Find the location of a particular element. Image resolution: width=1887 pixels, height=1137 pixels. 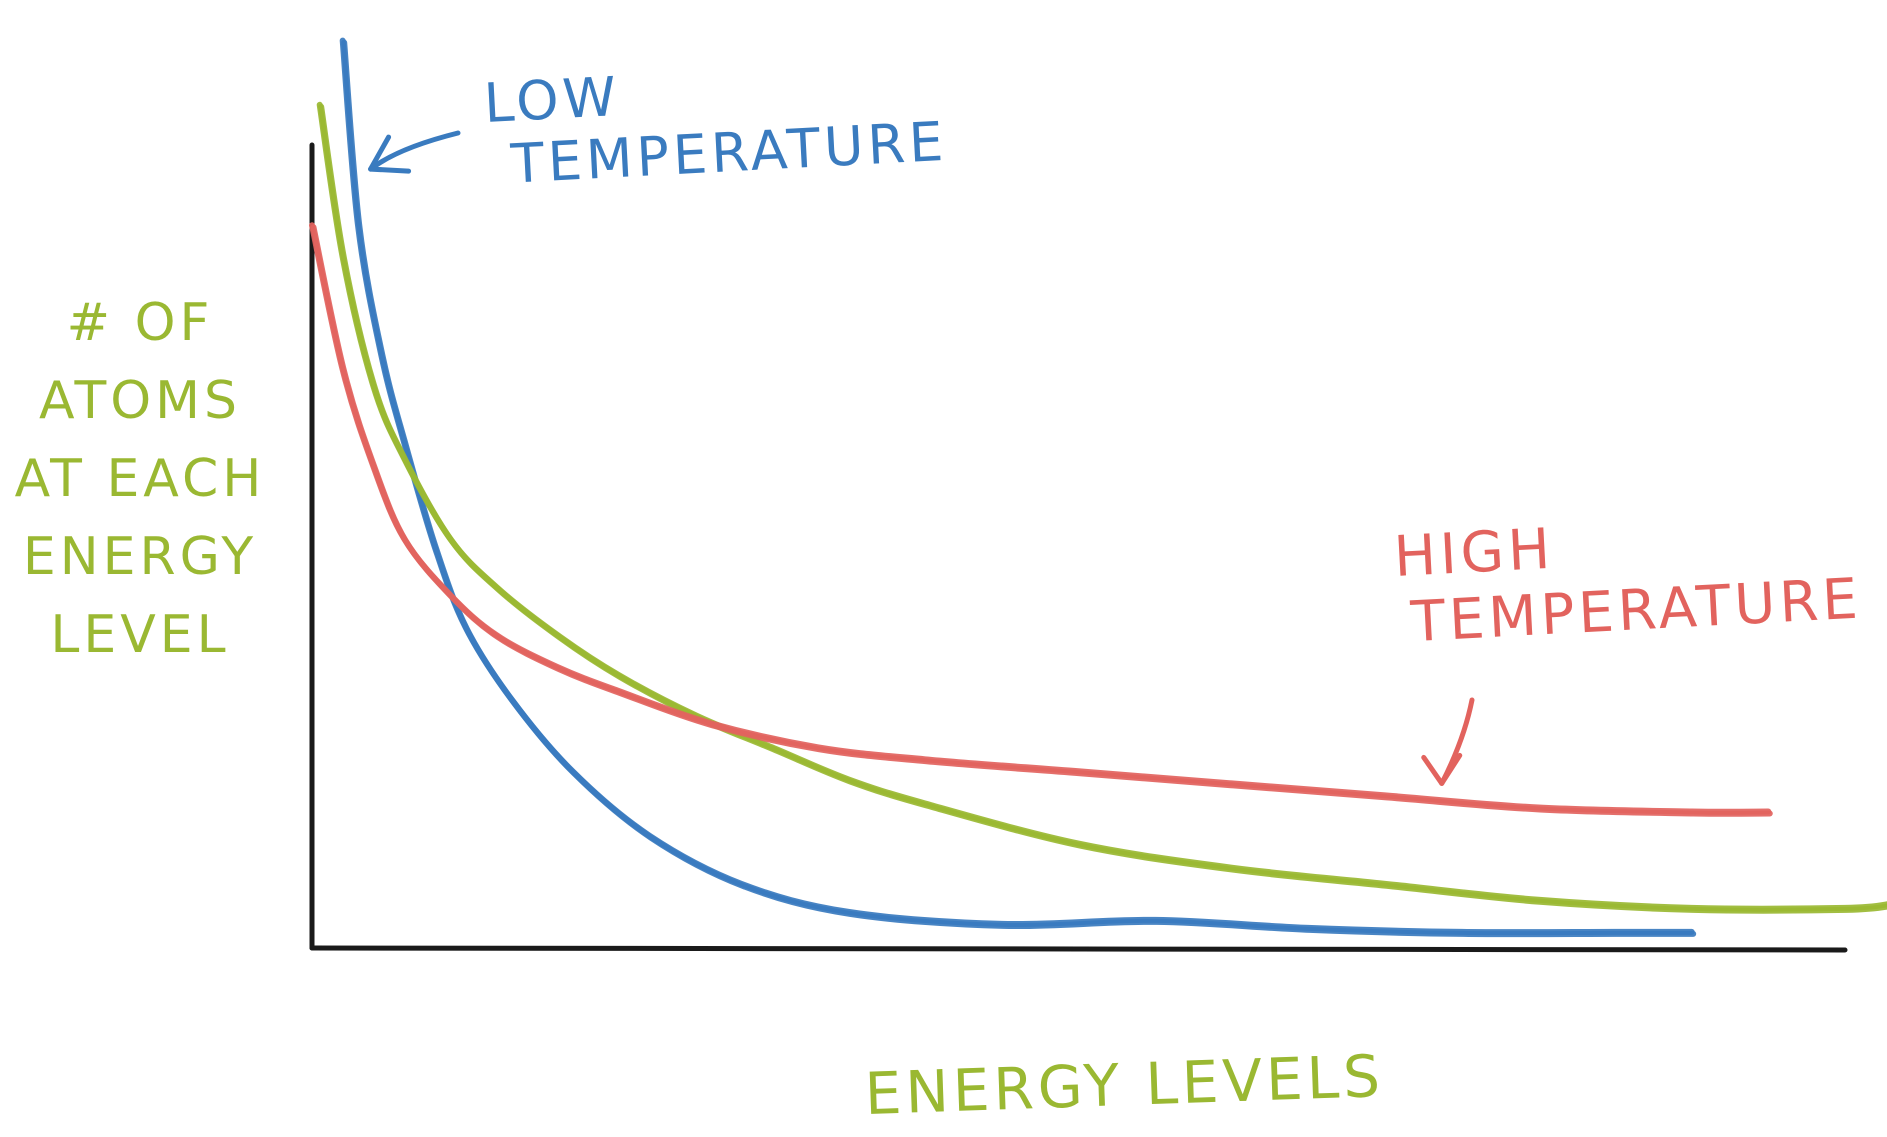

y-axis-label-line: # OF is located at coordinates (140, 323).